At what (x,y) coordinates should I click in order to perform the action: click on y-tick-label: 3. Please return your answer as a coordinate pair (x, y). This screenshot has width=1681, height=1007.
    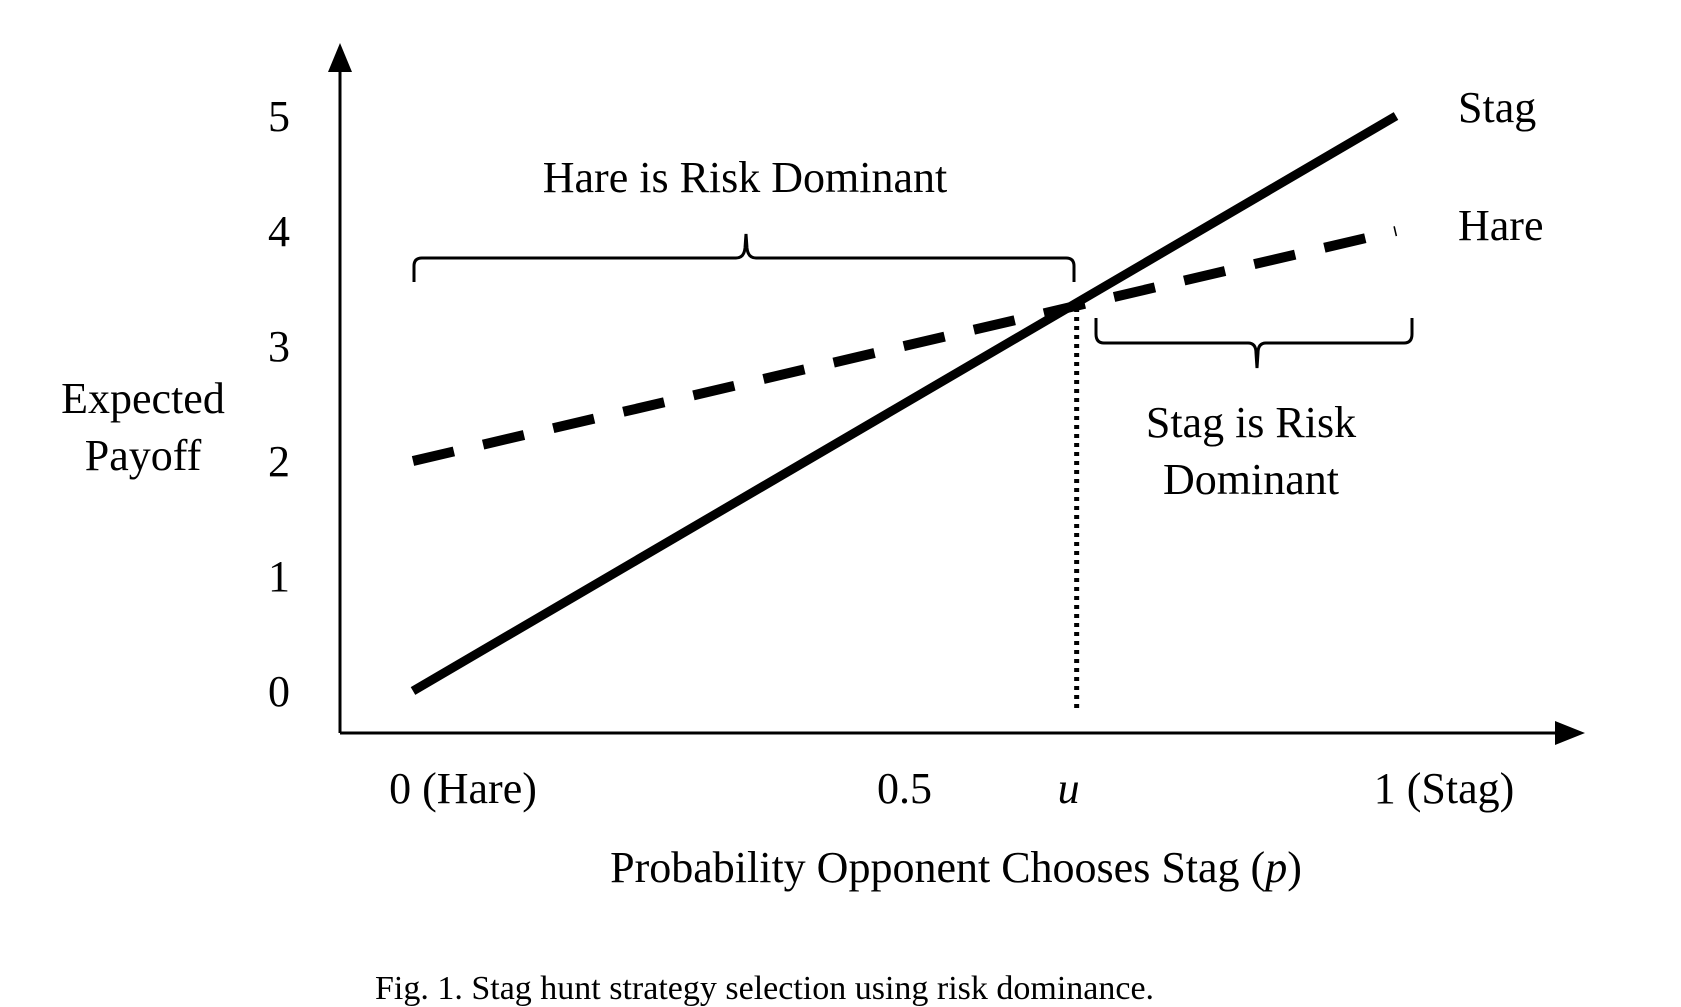
    Looking at the image, I should click on (279, 346).